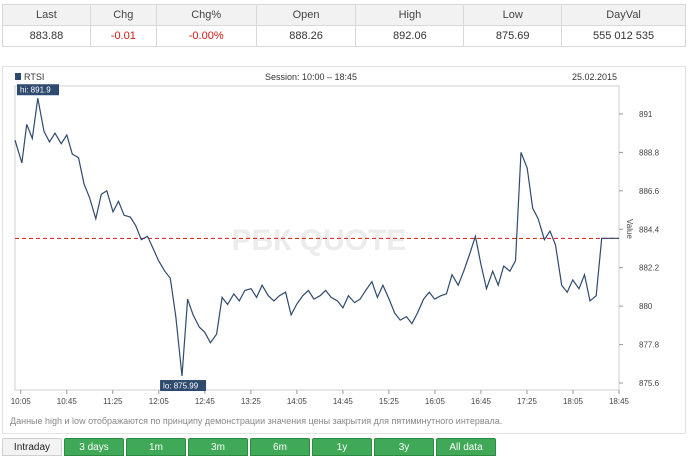  What do you see at coordinates (32, 447) in the screenshot?
I see `tab-intraday: Intraday` at bounding box center [32, 447].